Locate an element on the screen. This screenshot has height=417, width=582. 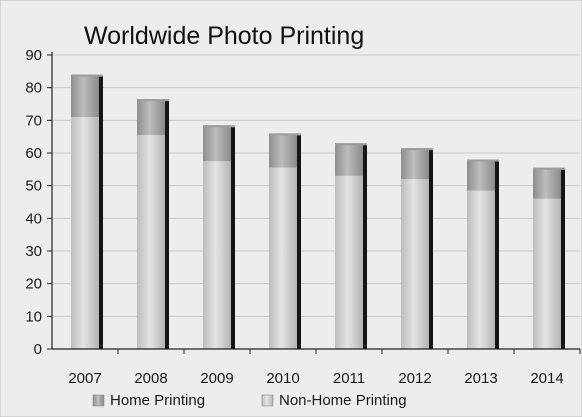
x-tick-label: 2008 is located at coordinates (150, 378).